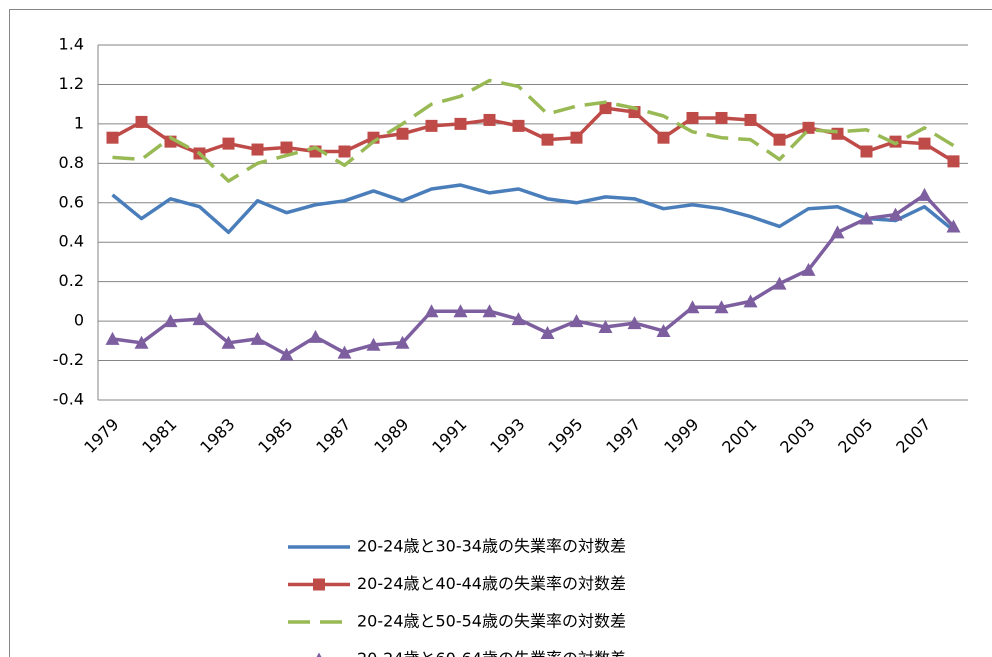 This screenshot has height=657, width=992. What do you see at coordinates (491, 621) in the screenshot?
I see `legend-label: 20-24歳と50-54歳の失業率の対数差` at bounding box center [491, 621].